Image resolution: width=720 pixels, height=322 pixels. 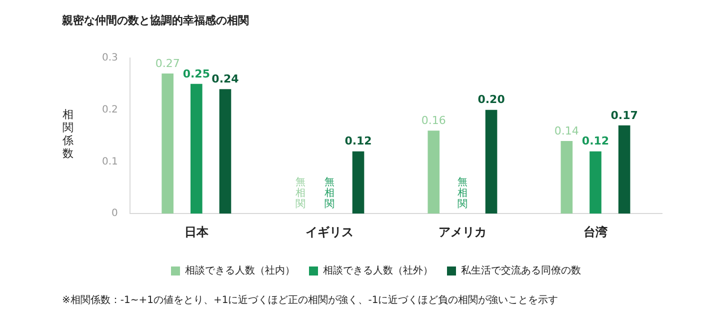 What do you see at coordinates (110, 110) in the screenshot?
I see `y-tick-label: 0.2` at bounding box center [110, 110].